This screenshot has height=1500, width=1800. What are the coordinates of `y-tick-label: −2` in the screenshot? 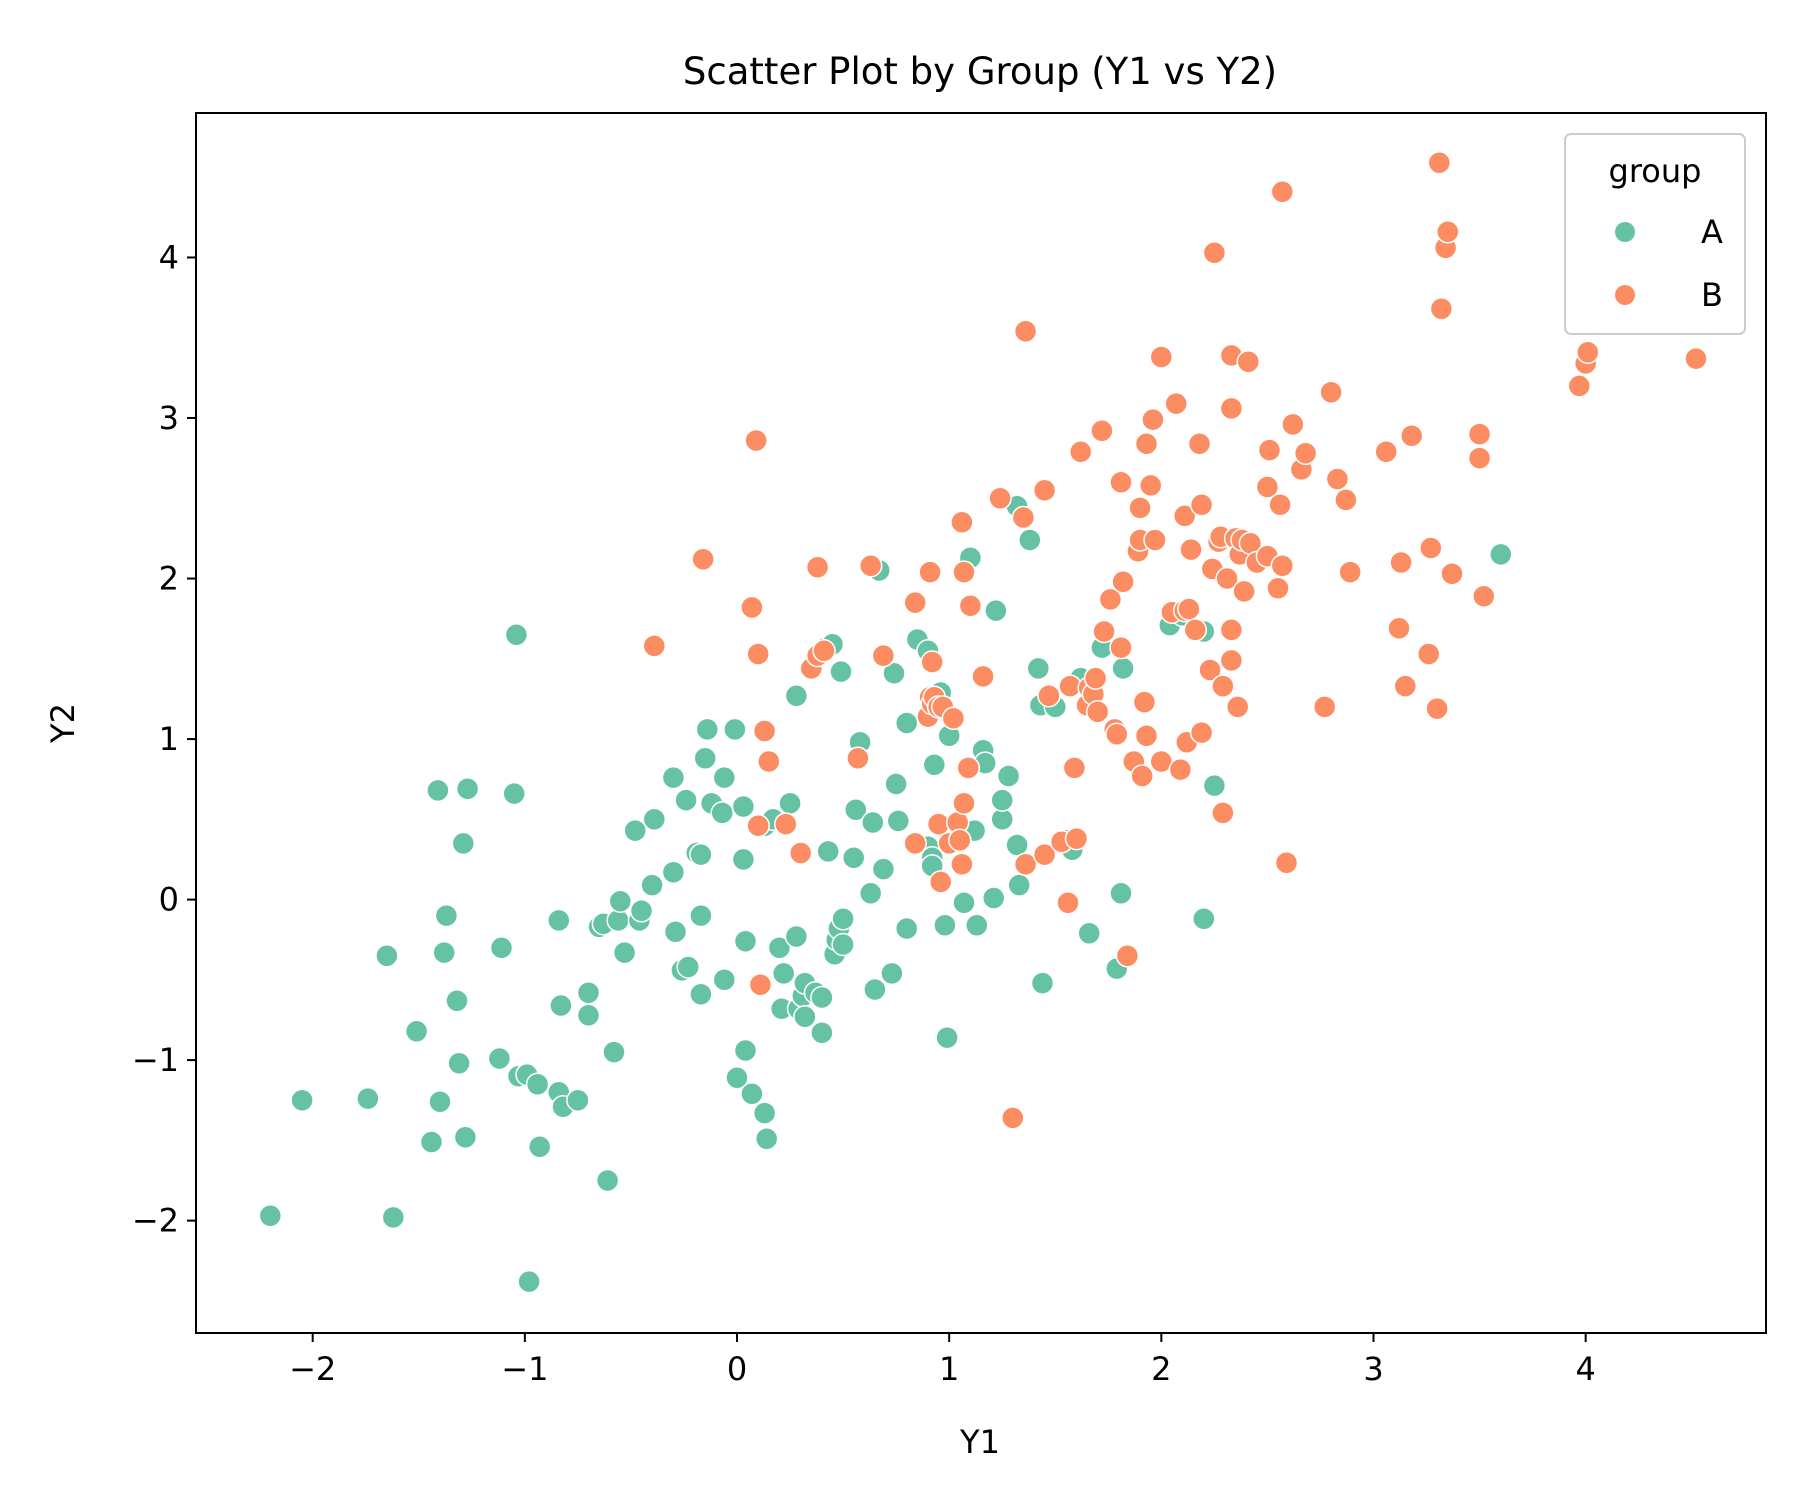 It's located at (155, 1221).